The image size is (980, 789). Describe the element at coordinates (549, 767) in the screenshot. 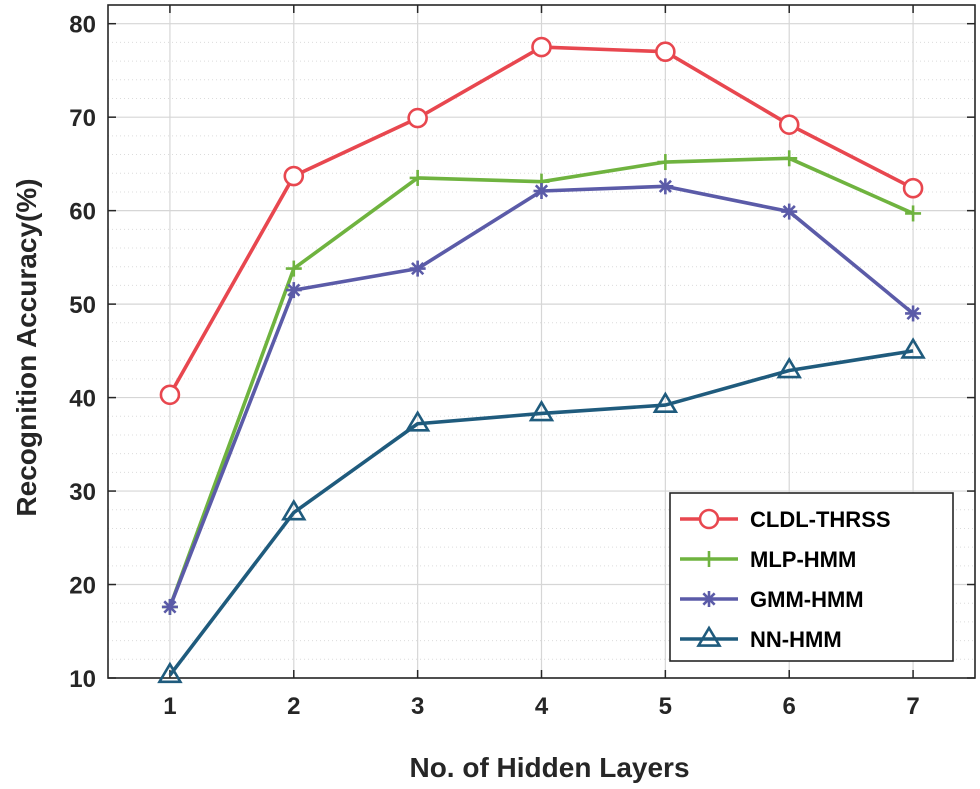

I see `x-axis-title: No. of Hidden Layers` at that location.